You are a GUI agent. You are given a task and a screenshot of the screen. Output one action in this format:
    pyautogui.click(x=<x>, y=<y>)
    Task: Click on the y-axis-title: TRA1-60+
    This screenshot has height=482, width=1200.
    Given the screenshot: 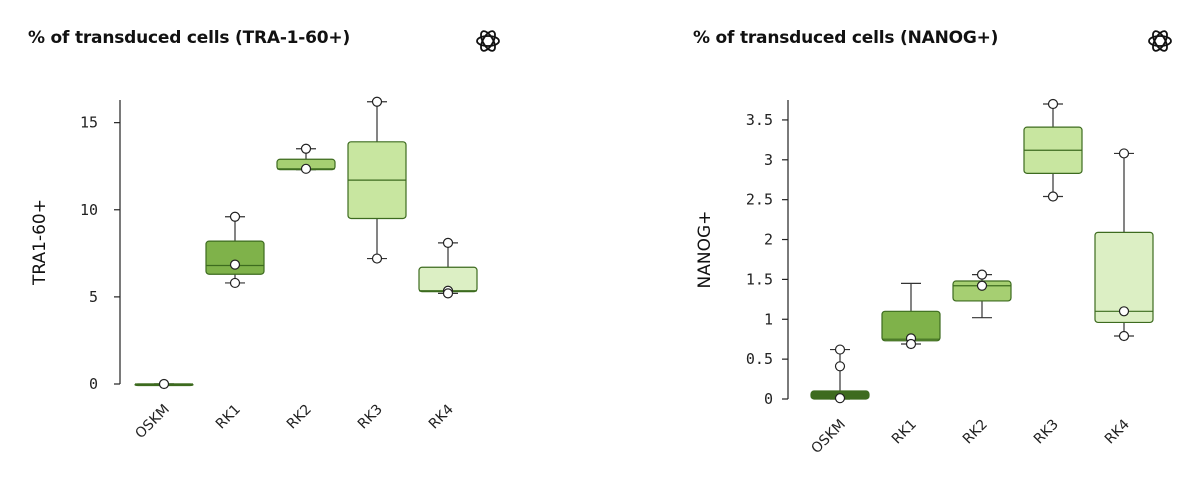 What is the action you would take?
    pyautogui.click(x=40, y=242)
    